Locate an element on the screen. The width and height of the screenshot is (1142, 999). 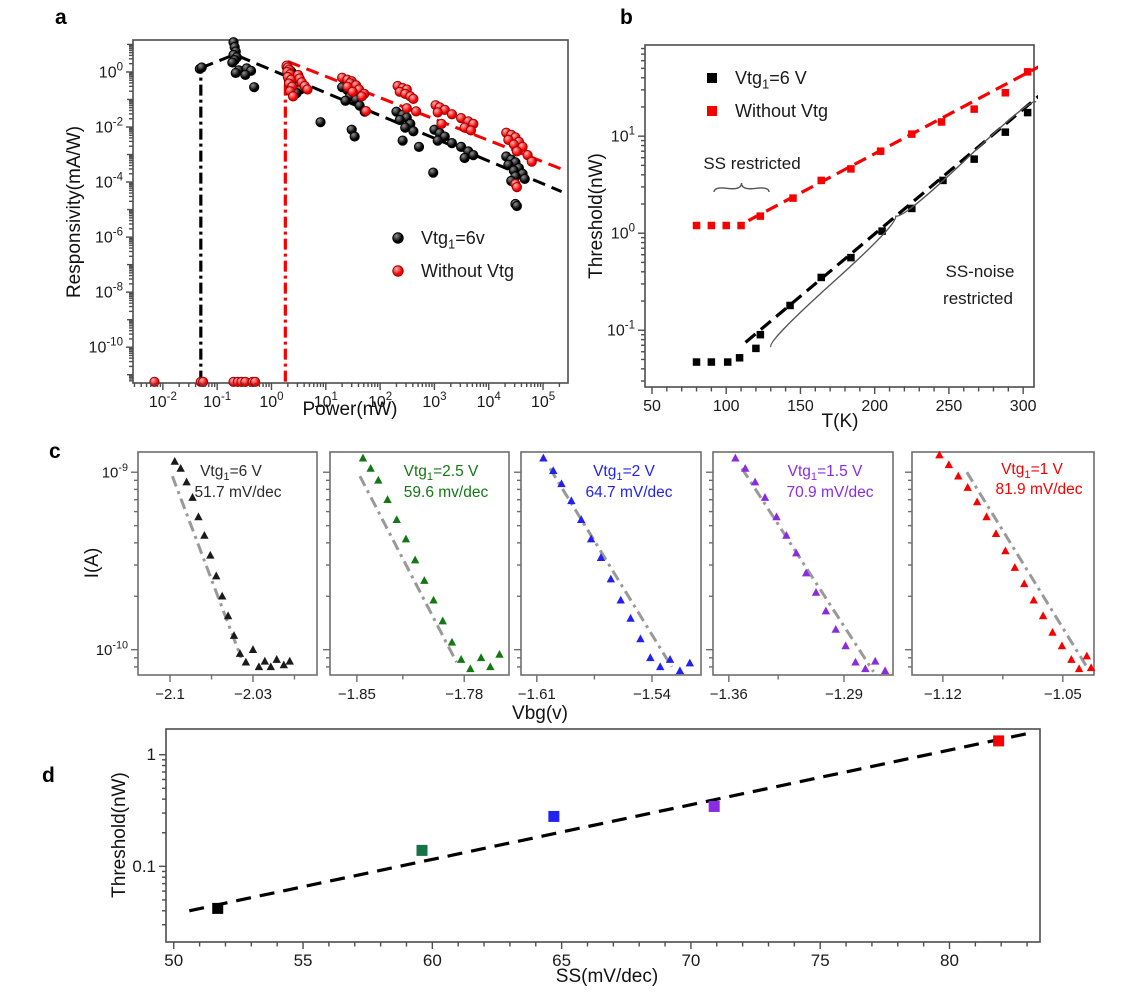
svg-text: Without Vtg is located at coordinates (781, 111).